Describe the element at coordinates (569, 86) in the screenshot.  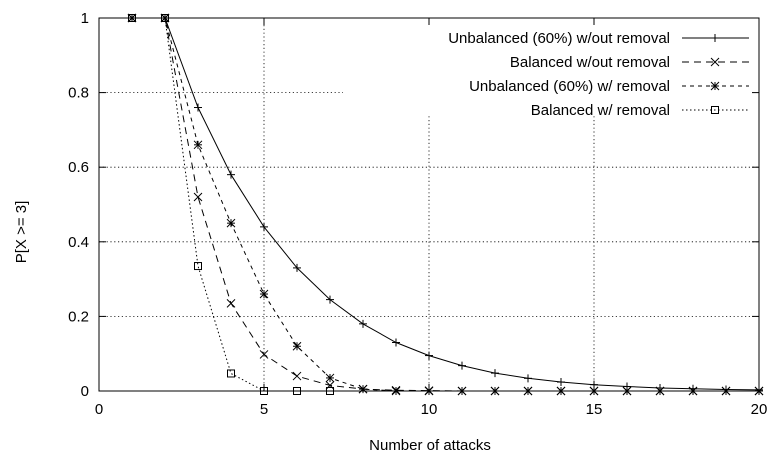
I see `legend-label: Unbalanced (60%) w/ removal` at that location.